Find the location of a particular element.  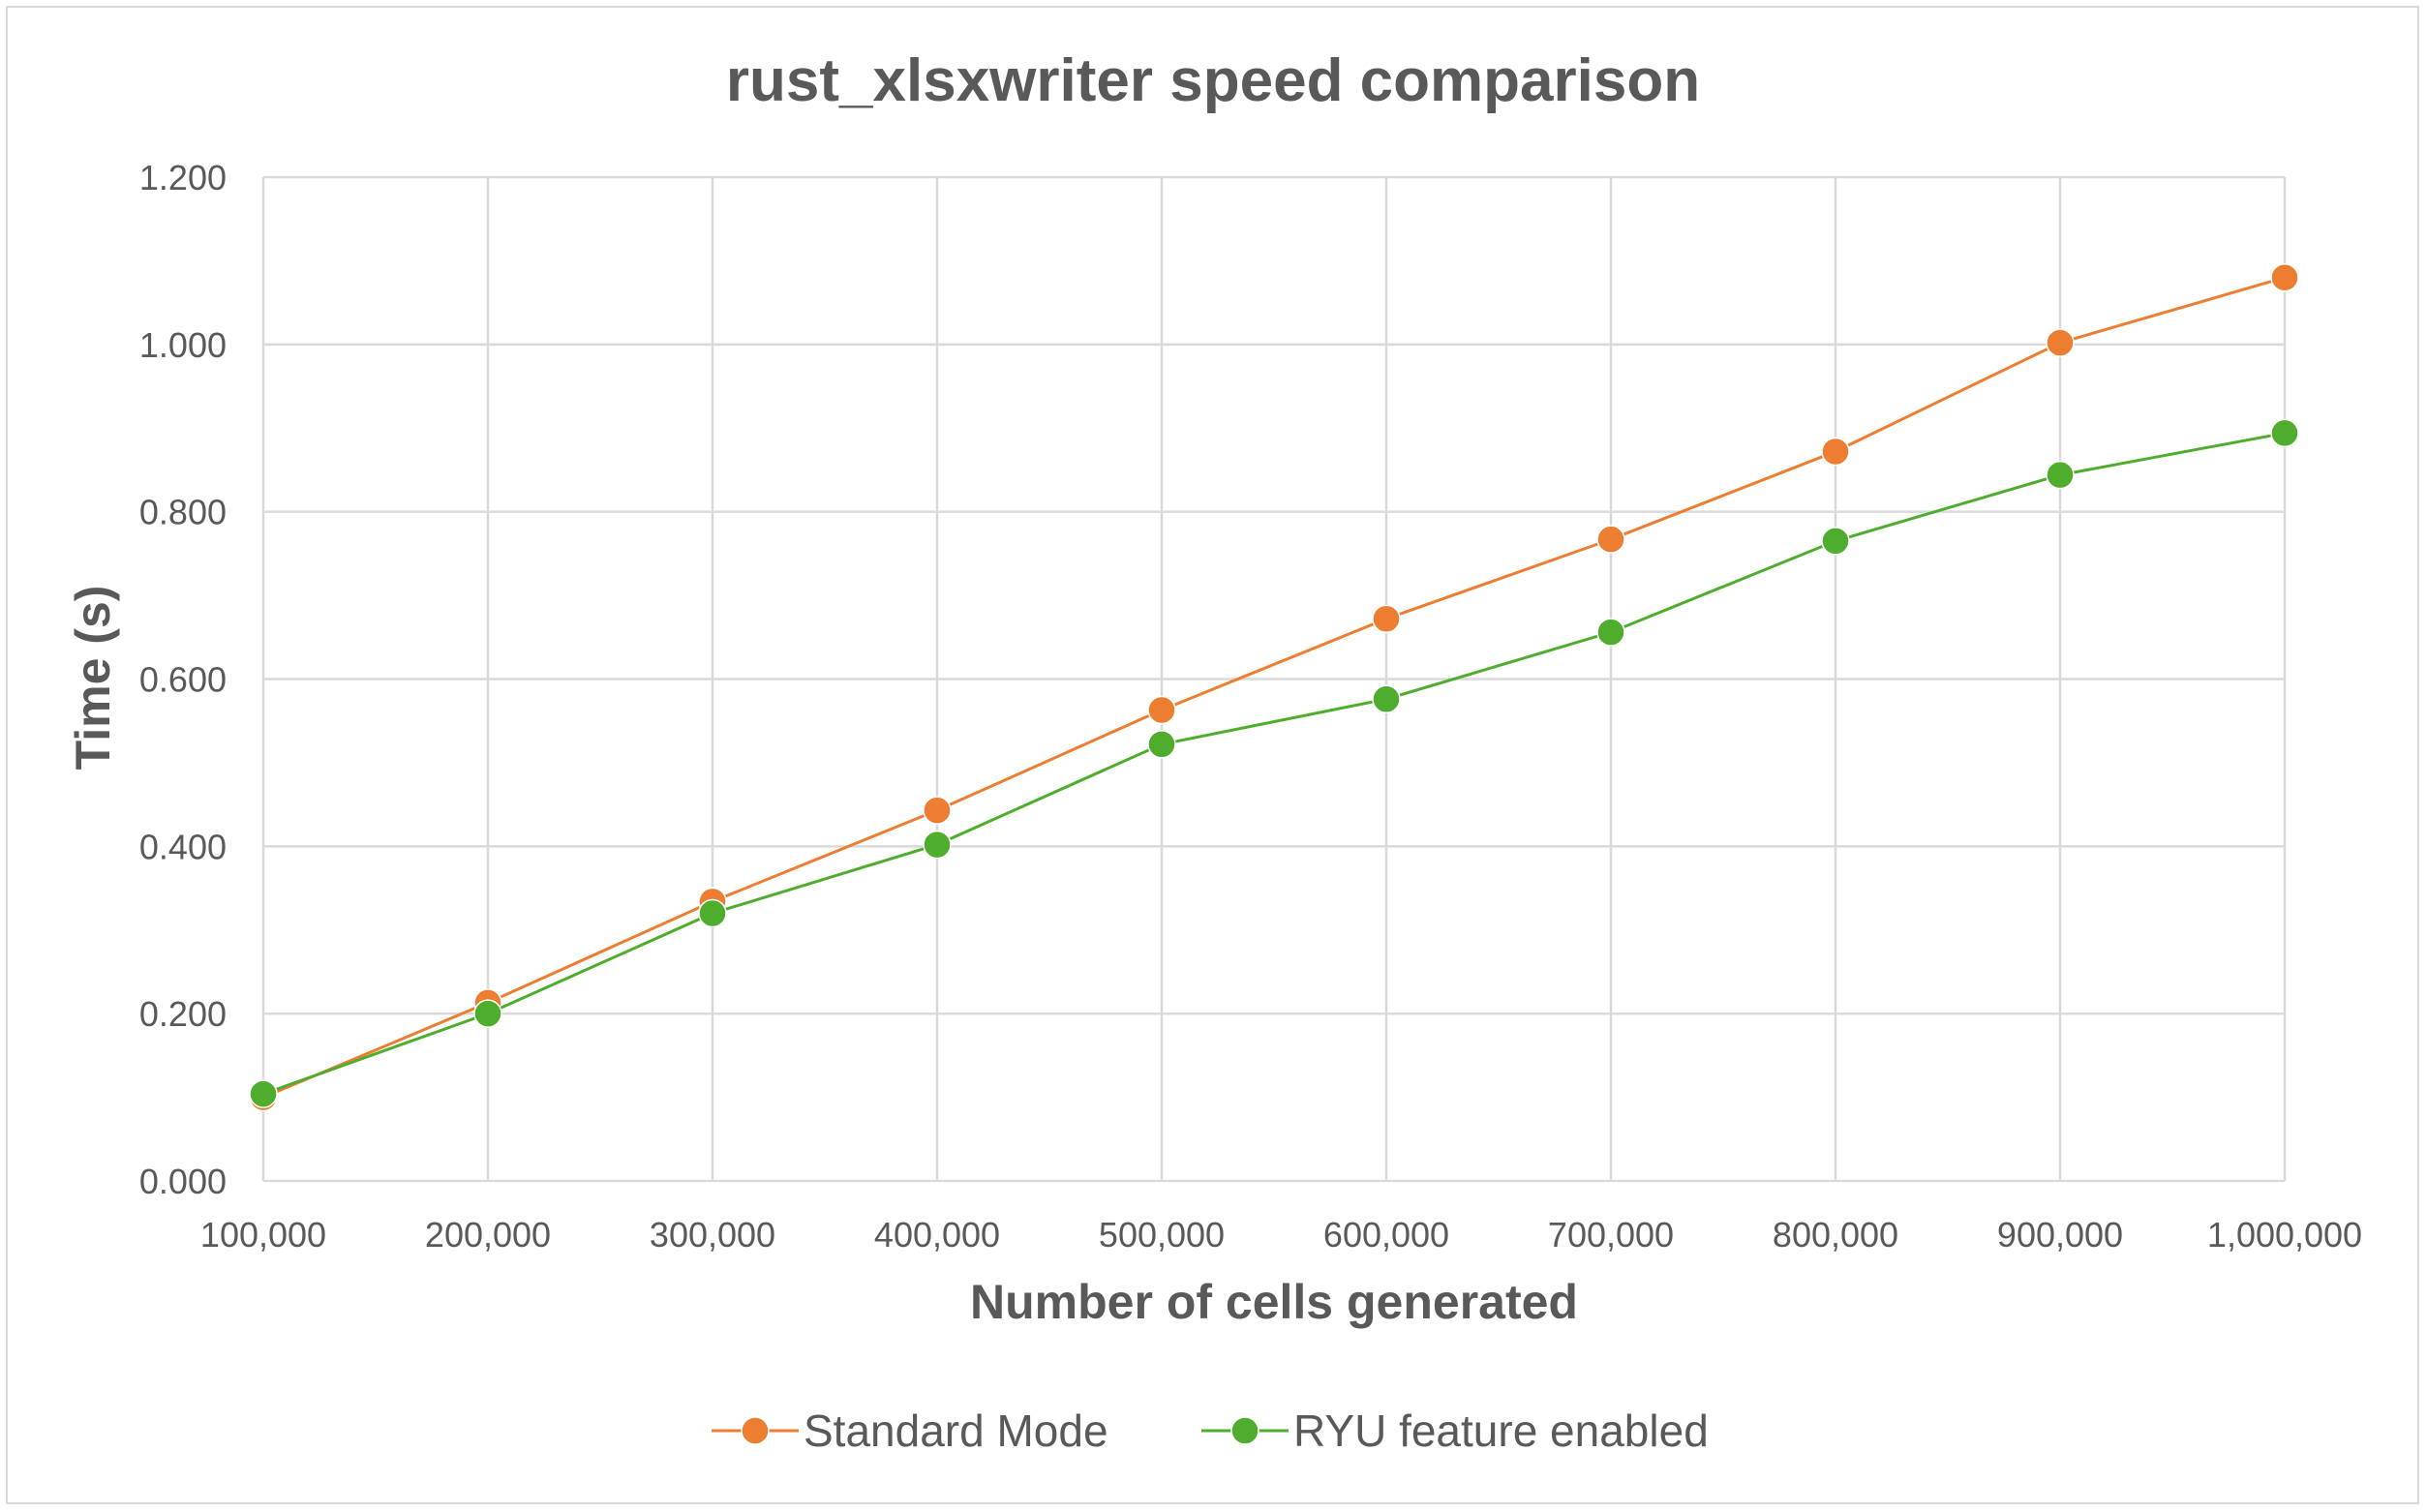

legend-item: RYU feature enabled is located at coordinates (1455, 1431).